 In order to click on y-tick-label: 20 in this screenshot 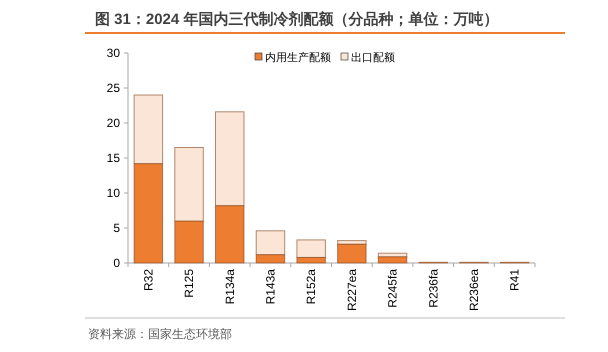, I will do `click(113, 123)`.